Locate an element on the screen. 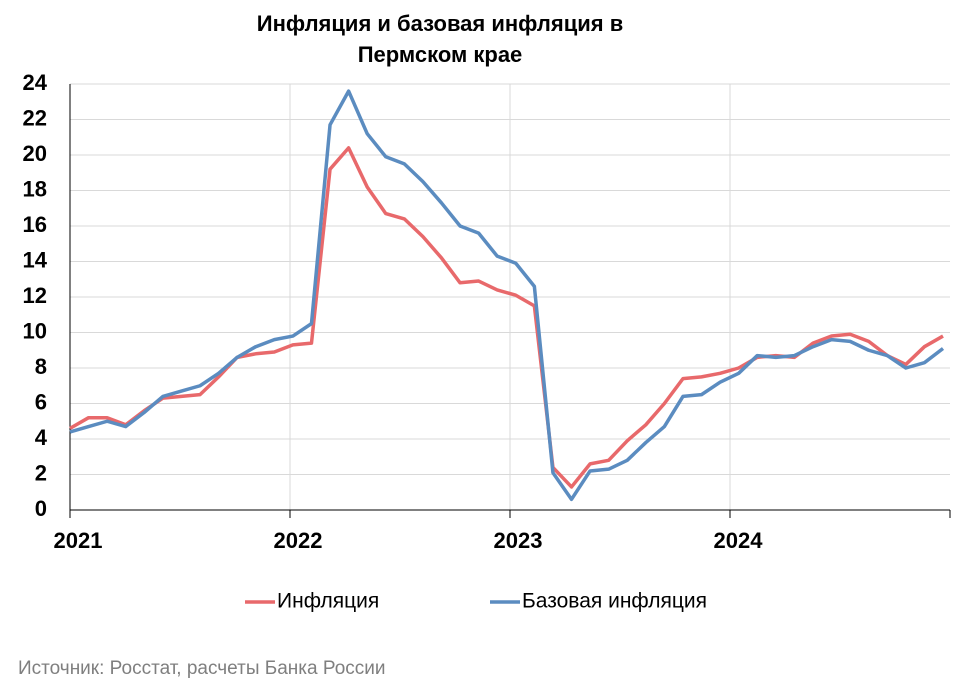 Image resolution: width=971 pixels, height=694 pixels. chart-title: Инфляция и базовая инфляция в is located at coordinates (440, 23).